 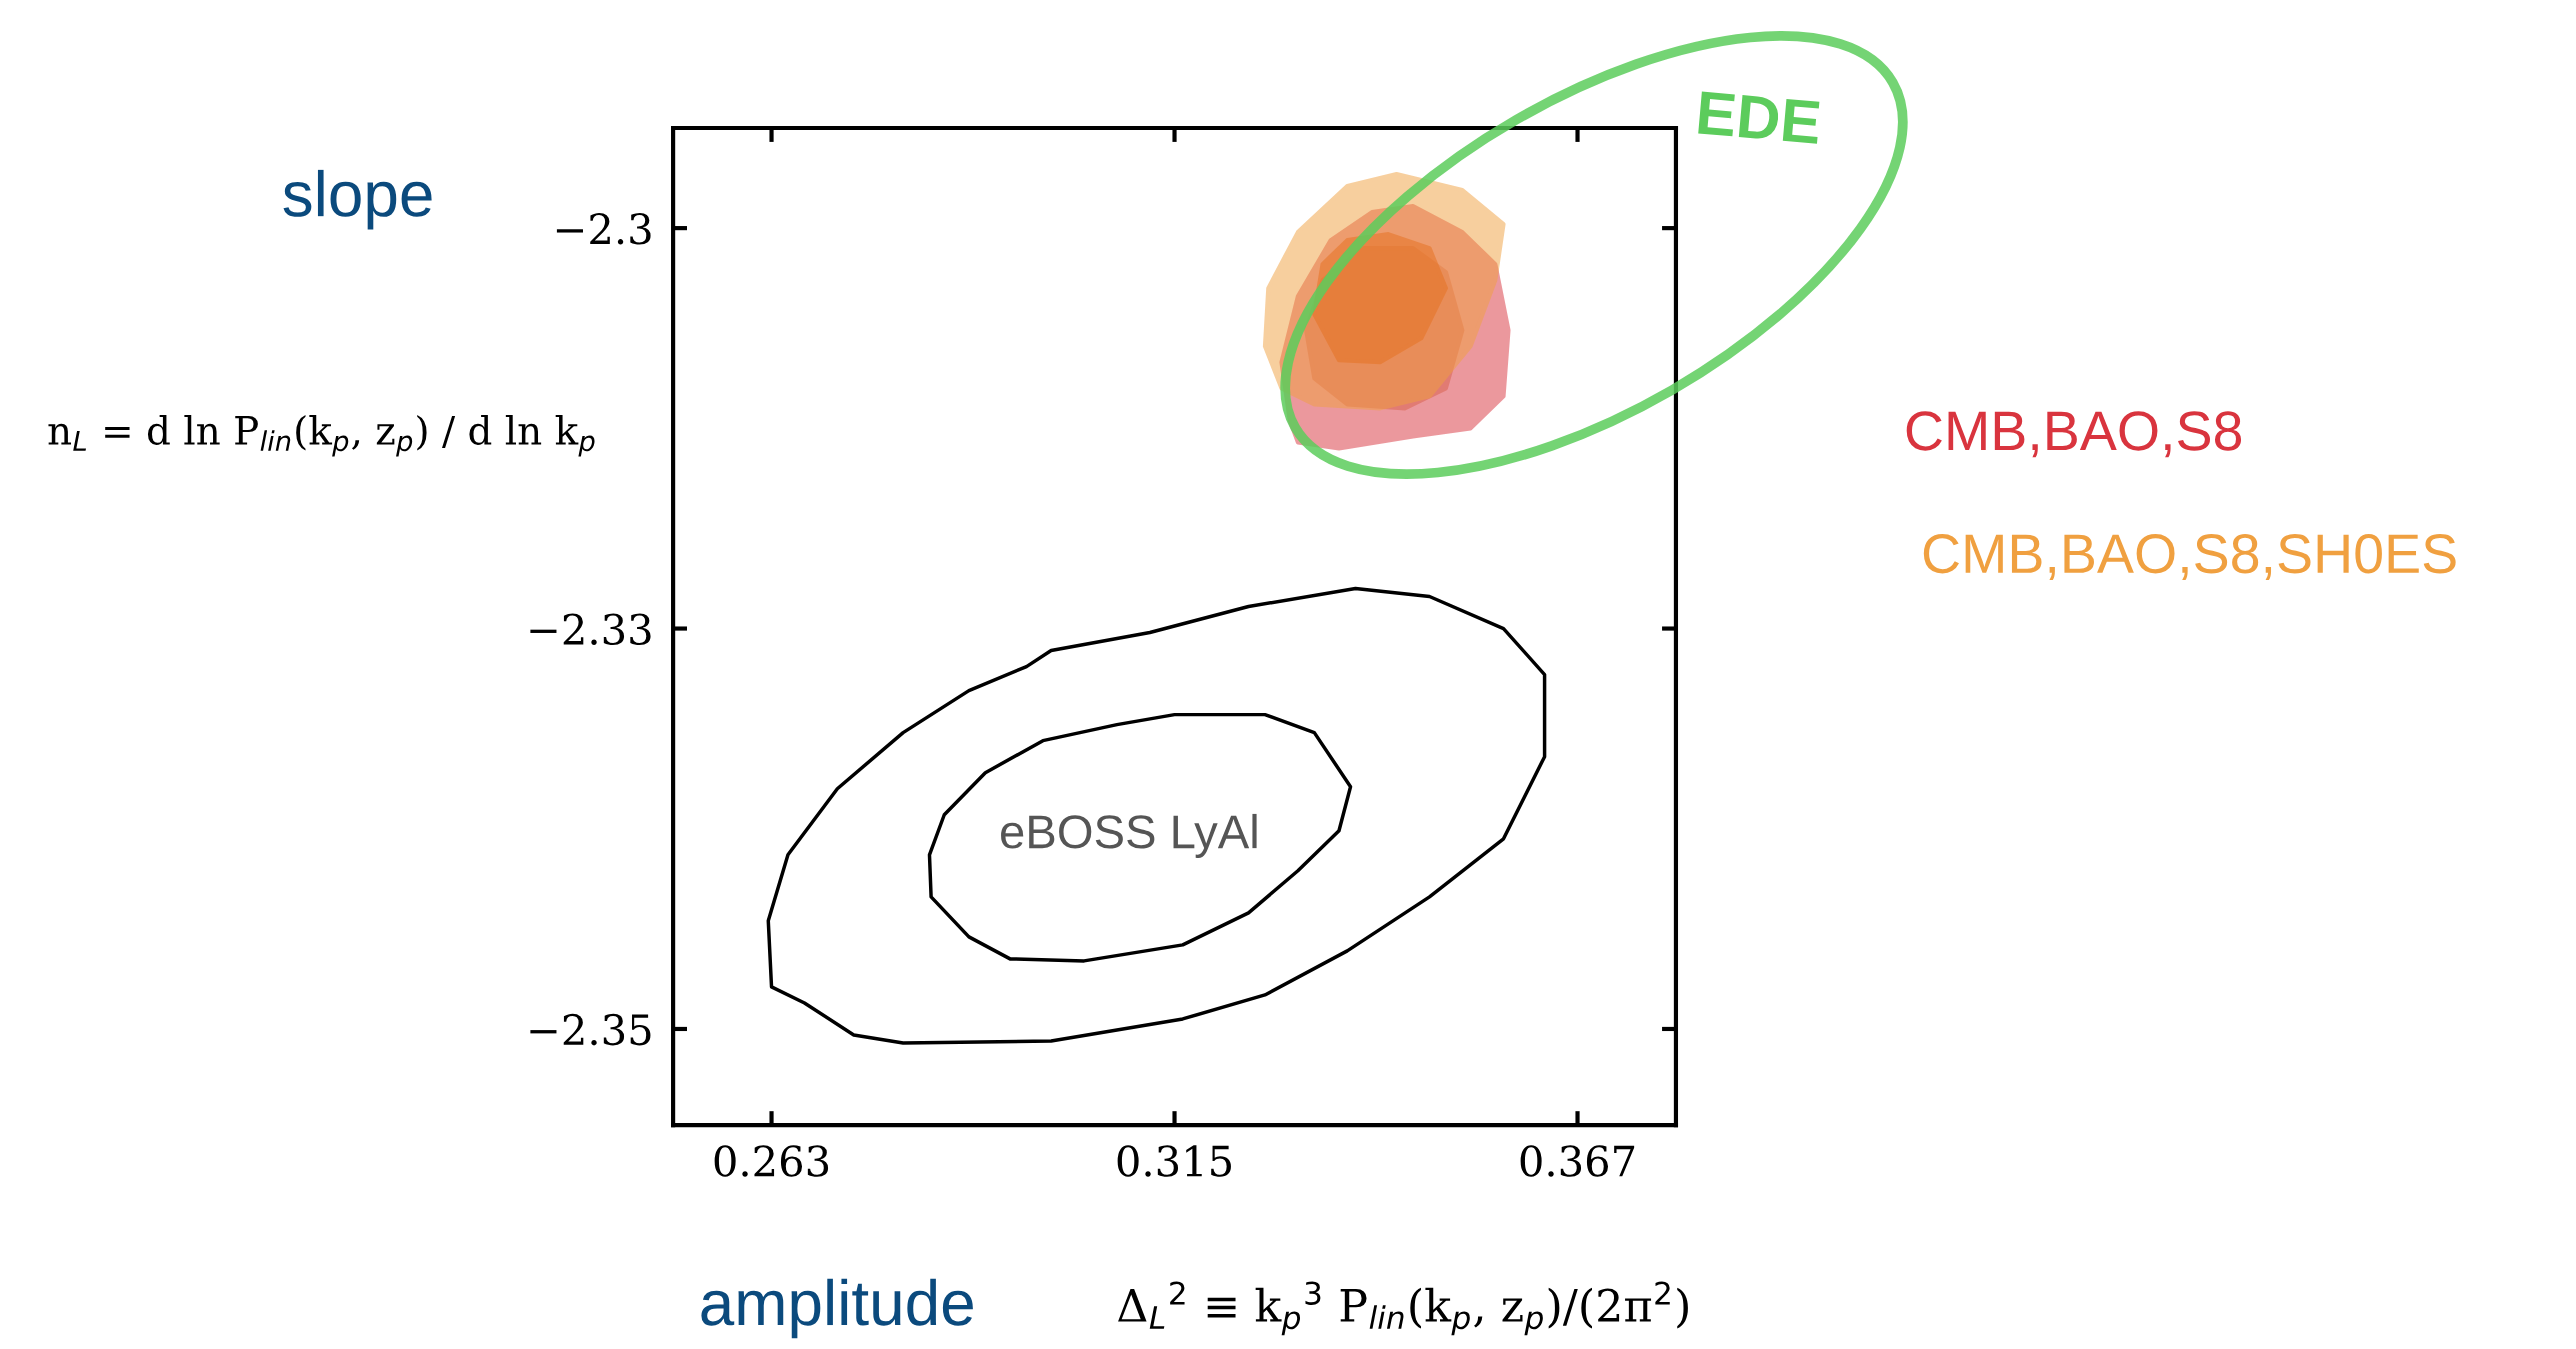 I want to click on annotation: eBOSS LyAl, so click(x=1129, y=835).